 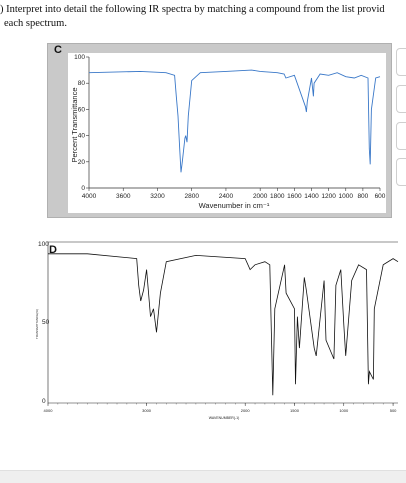 I want to click on spectrum-c-xtick-label: 3200, so click(x=157, y=196).